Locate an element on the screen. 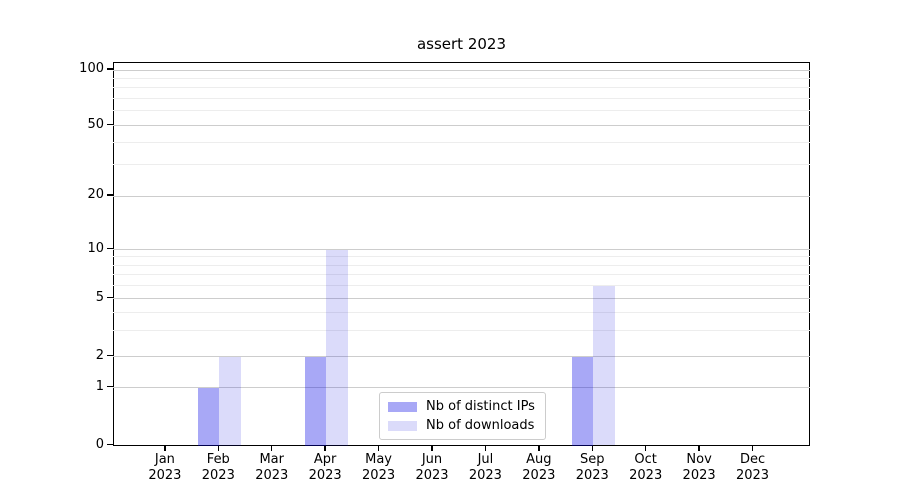  y-tick-label: 20 is located at coordinates (95, 194).